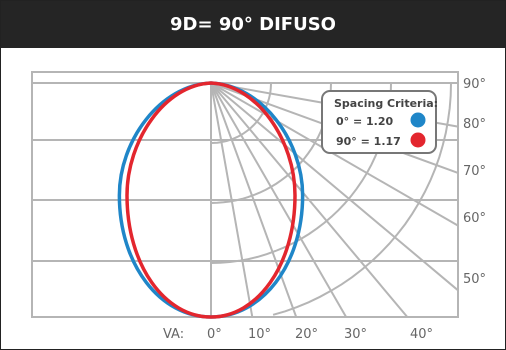 Image resolution: width=506 pixels, height=350 pixels. Describe the element at coordinates (253, 24) in the screenshot. I see `chart-title: 9D= 90° DIFUSO` at that location.